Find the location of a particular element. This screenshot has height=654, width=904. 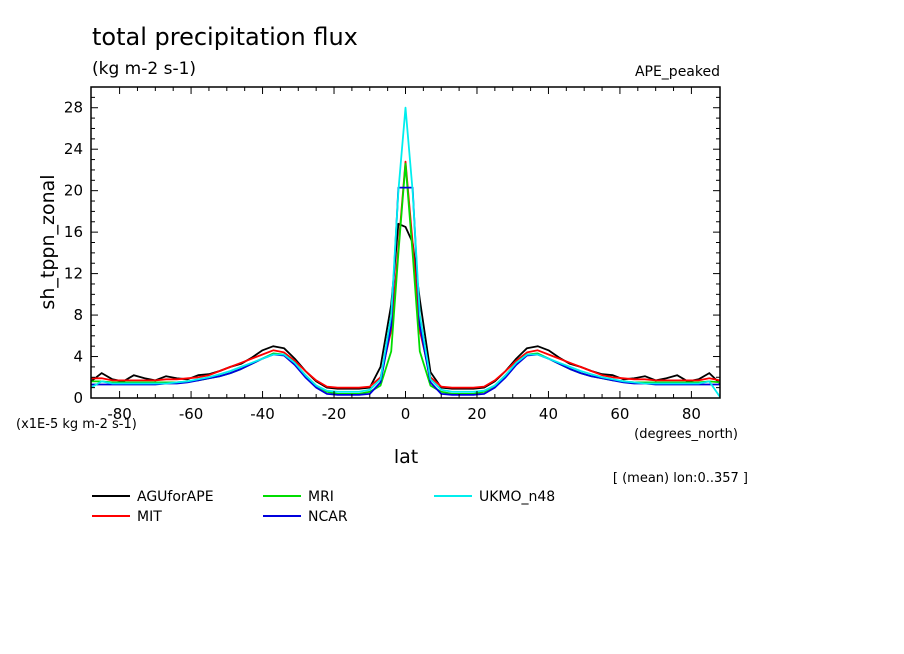

x-tick-label: 40 is located at coordinates (548, 414).